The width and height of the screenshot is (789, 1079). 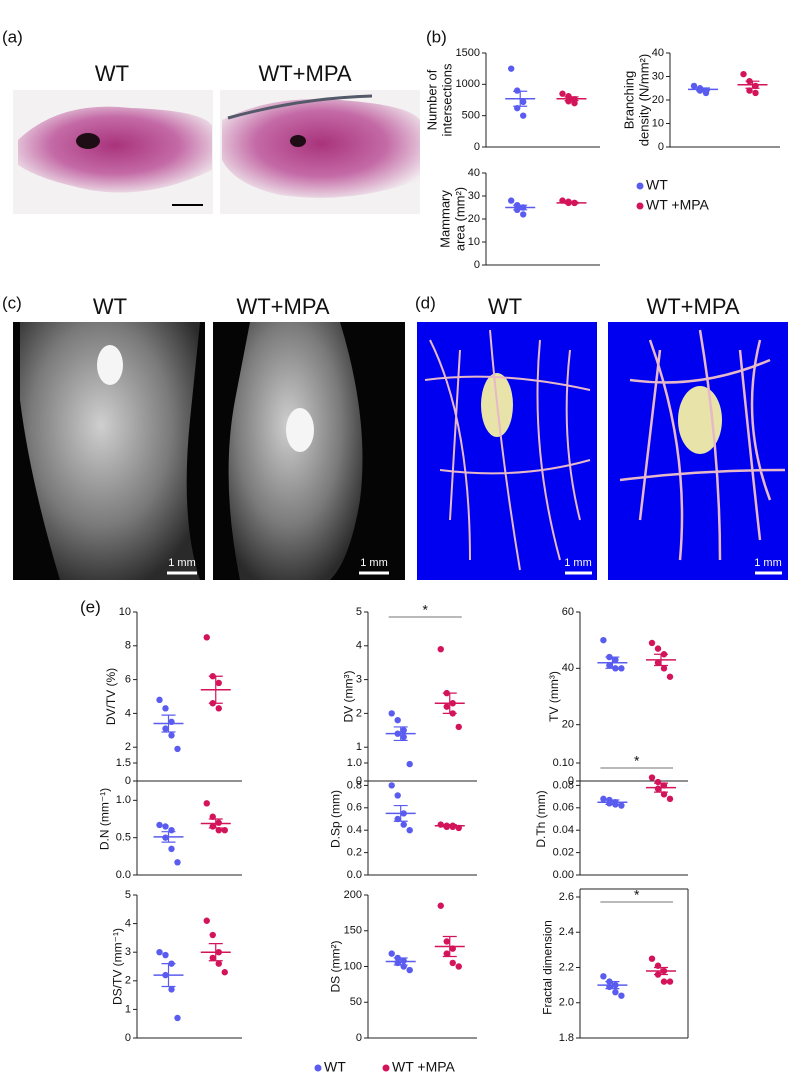 I want to click on y-tick-label: 0.10, so click(x=563, y=763).